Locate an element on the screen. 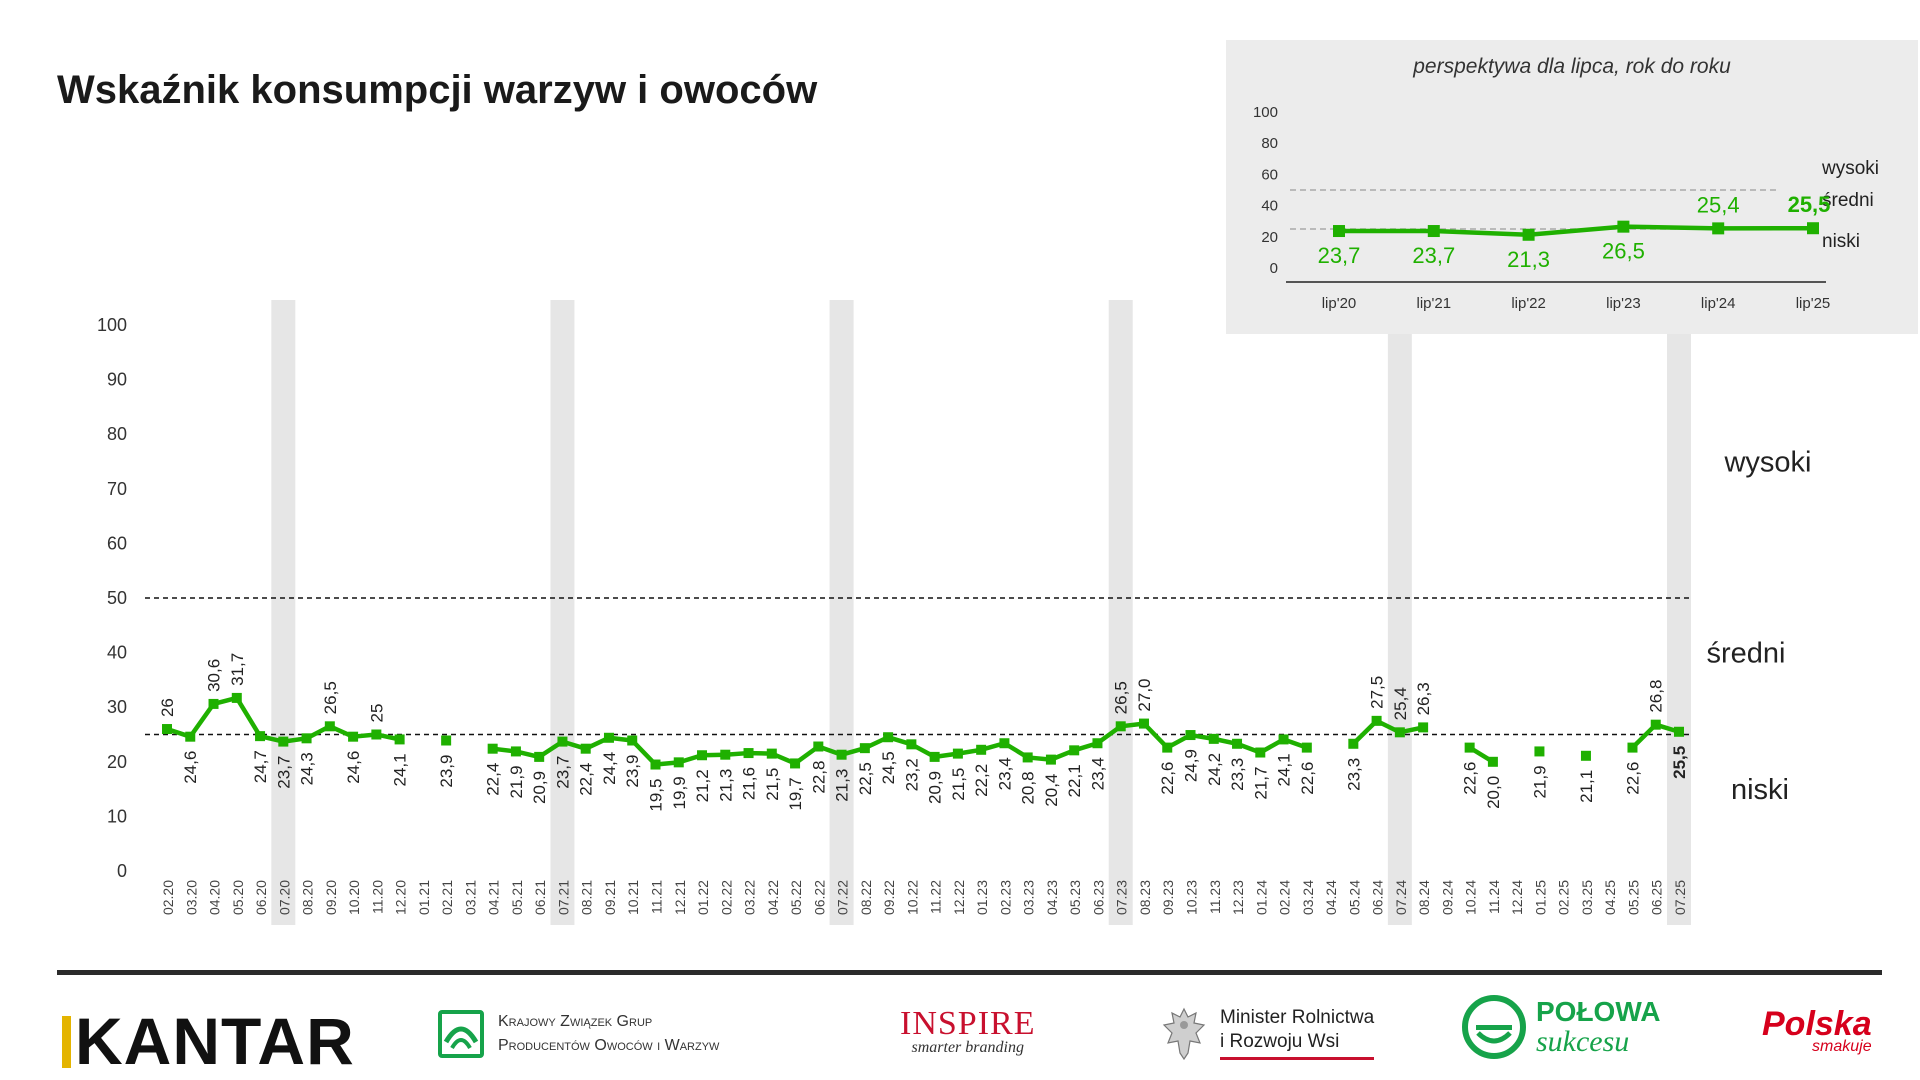  y-tick-label: 80 is located at coordinates (117, 434).